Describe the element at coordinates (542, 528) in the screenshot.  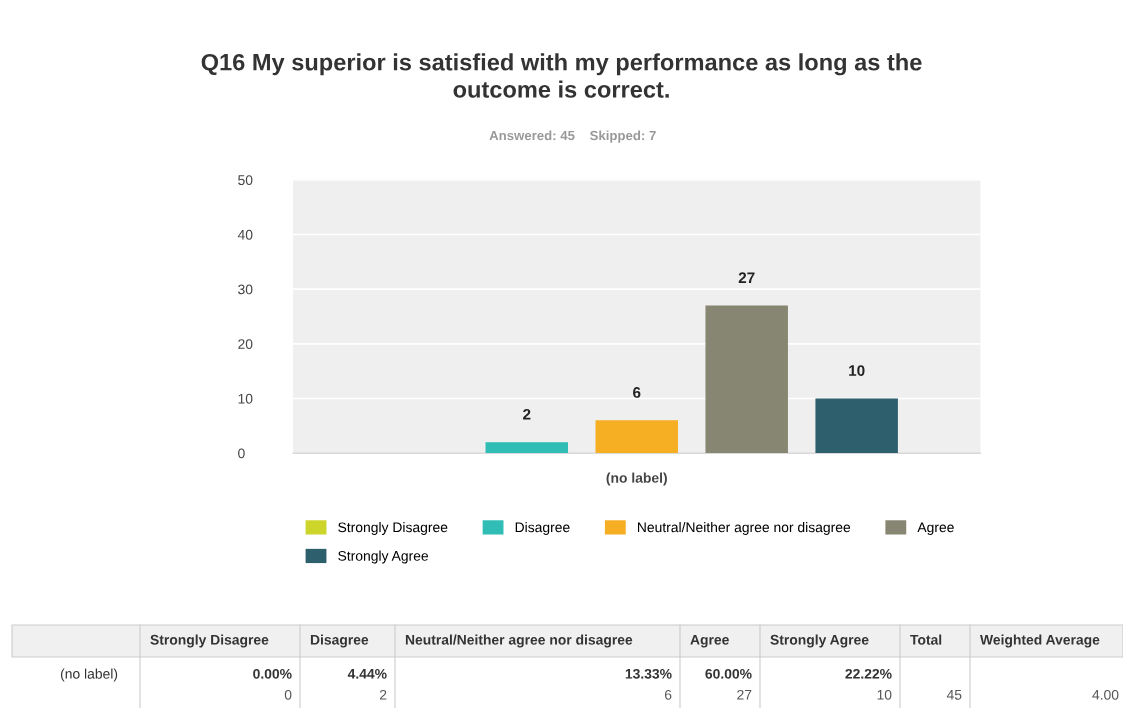
I see `legend-label: Disagree` at that location.